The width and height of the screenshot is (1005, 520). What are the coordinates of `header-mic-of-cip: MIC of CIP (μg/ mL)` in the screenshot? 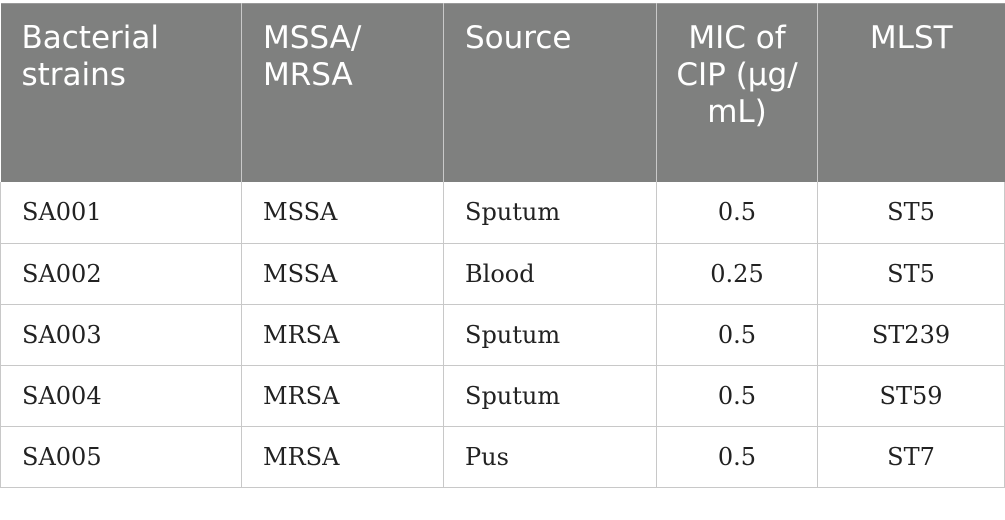 It's located at (737, 92).